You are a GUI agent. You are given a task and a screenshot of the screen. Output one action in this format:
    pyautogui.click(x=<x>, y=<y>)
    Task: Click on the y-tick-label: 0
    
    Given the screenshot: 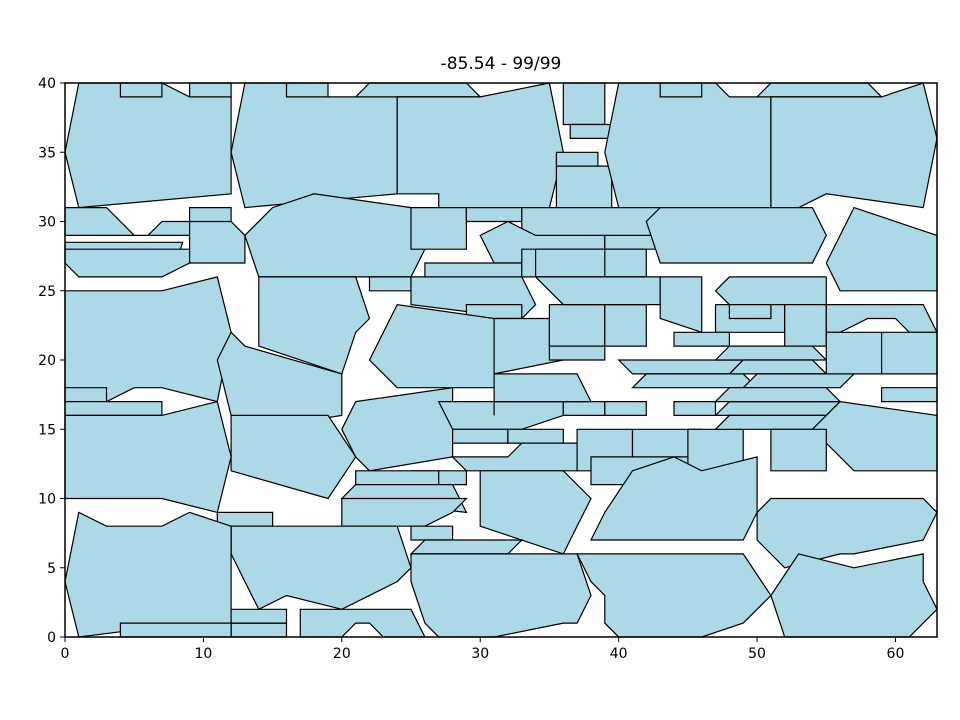 What is the action you would take?
    pyautogui.click(x=51, y=638)
    